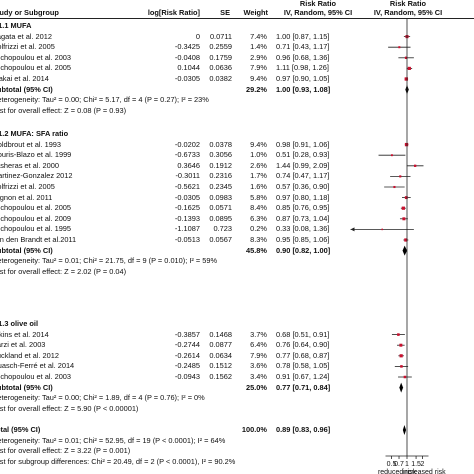 The width and height of the screenshot is (474, 474). I want to click on header-se: SE, so click(225, 12).